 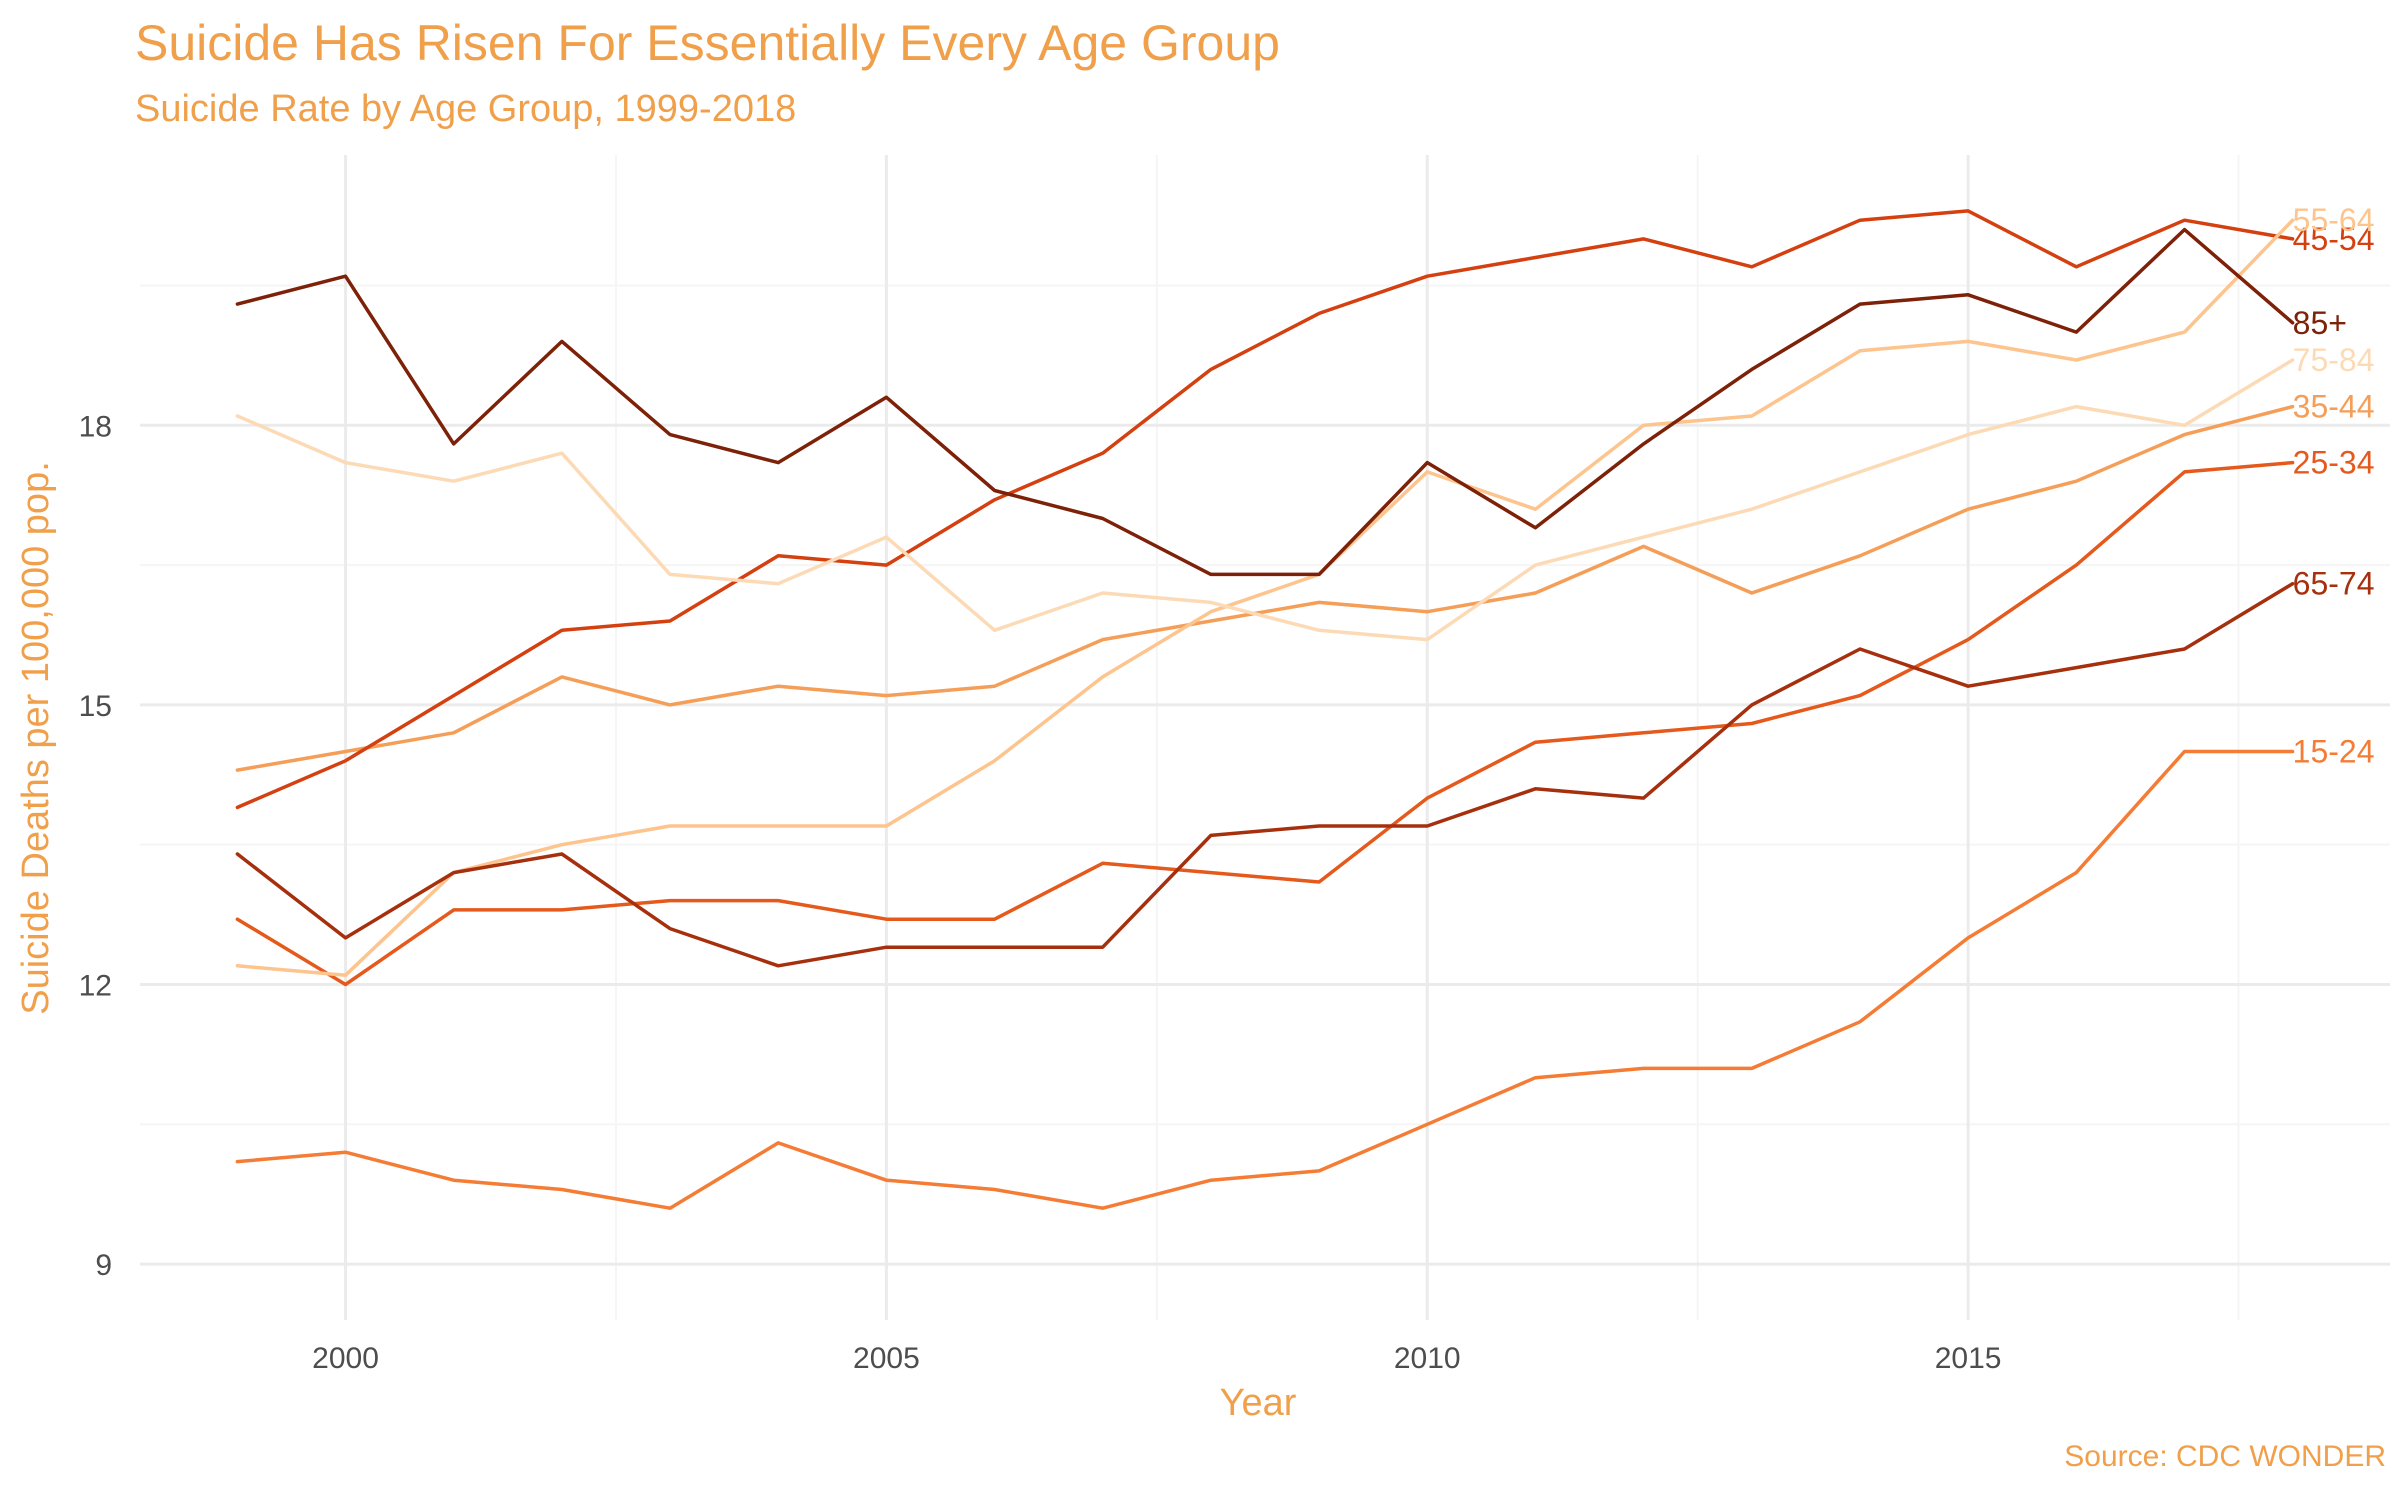 What do you see at coordinates (345, 1358) in the screenshot?
I see `x-tick-label: 2000` at bounding box center [345, 1358].